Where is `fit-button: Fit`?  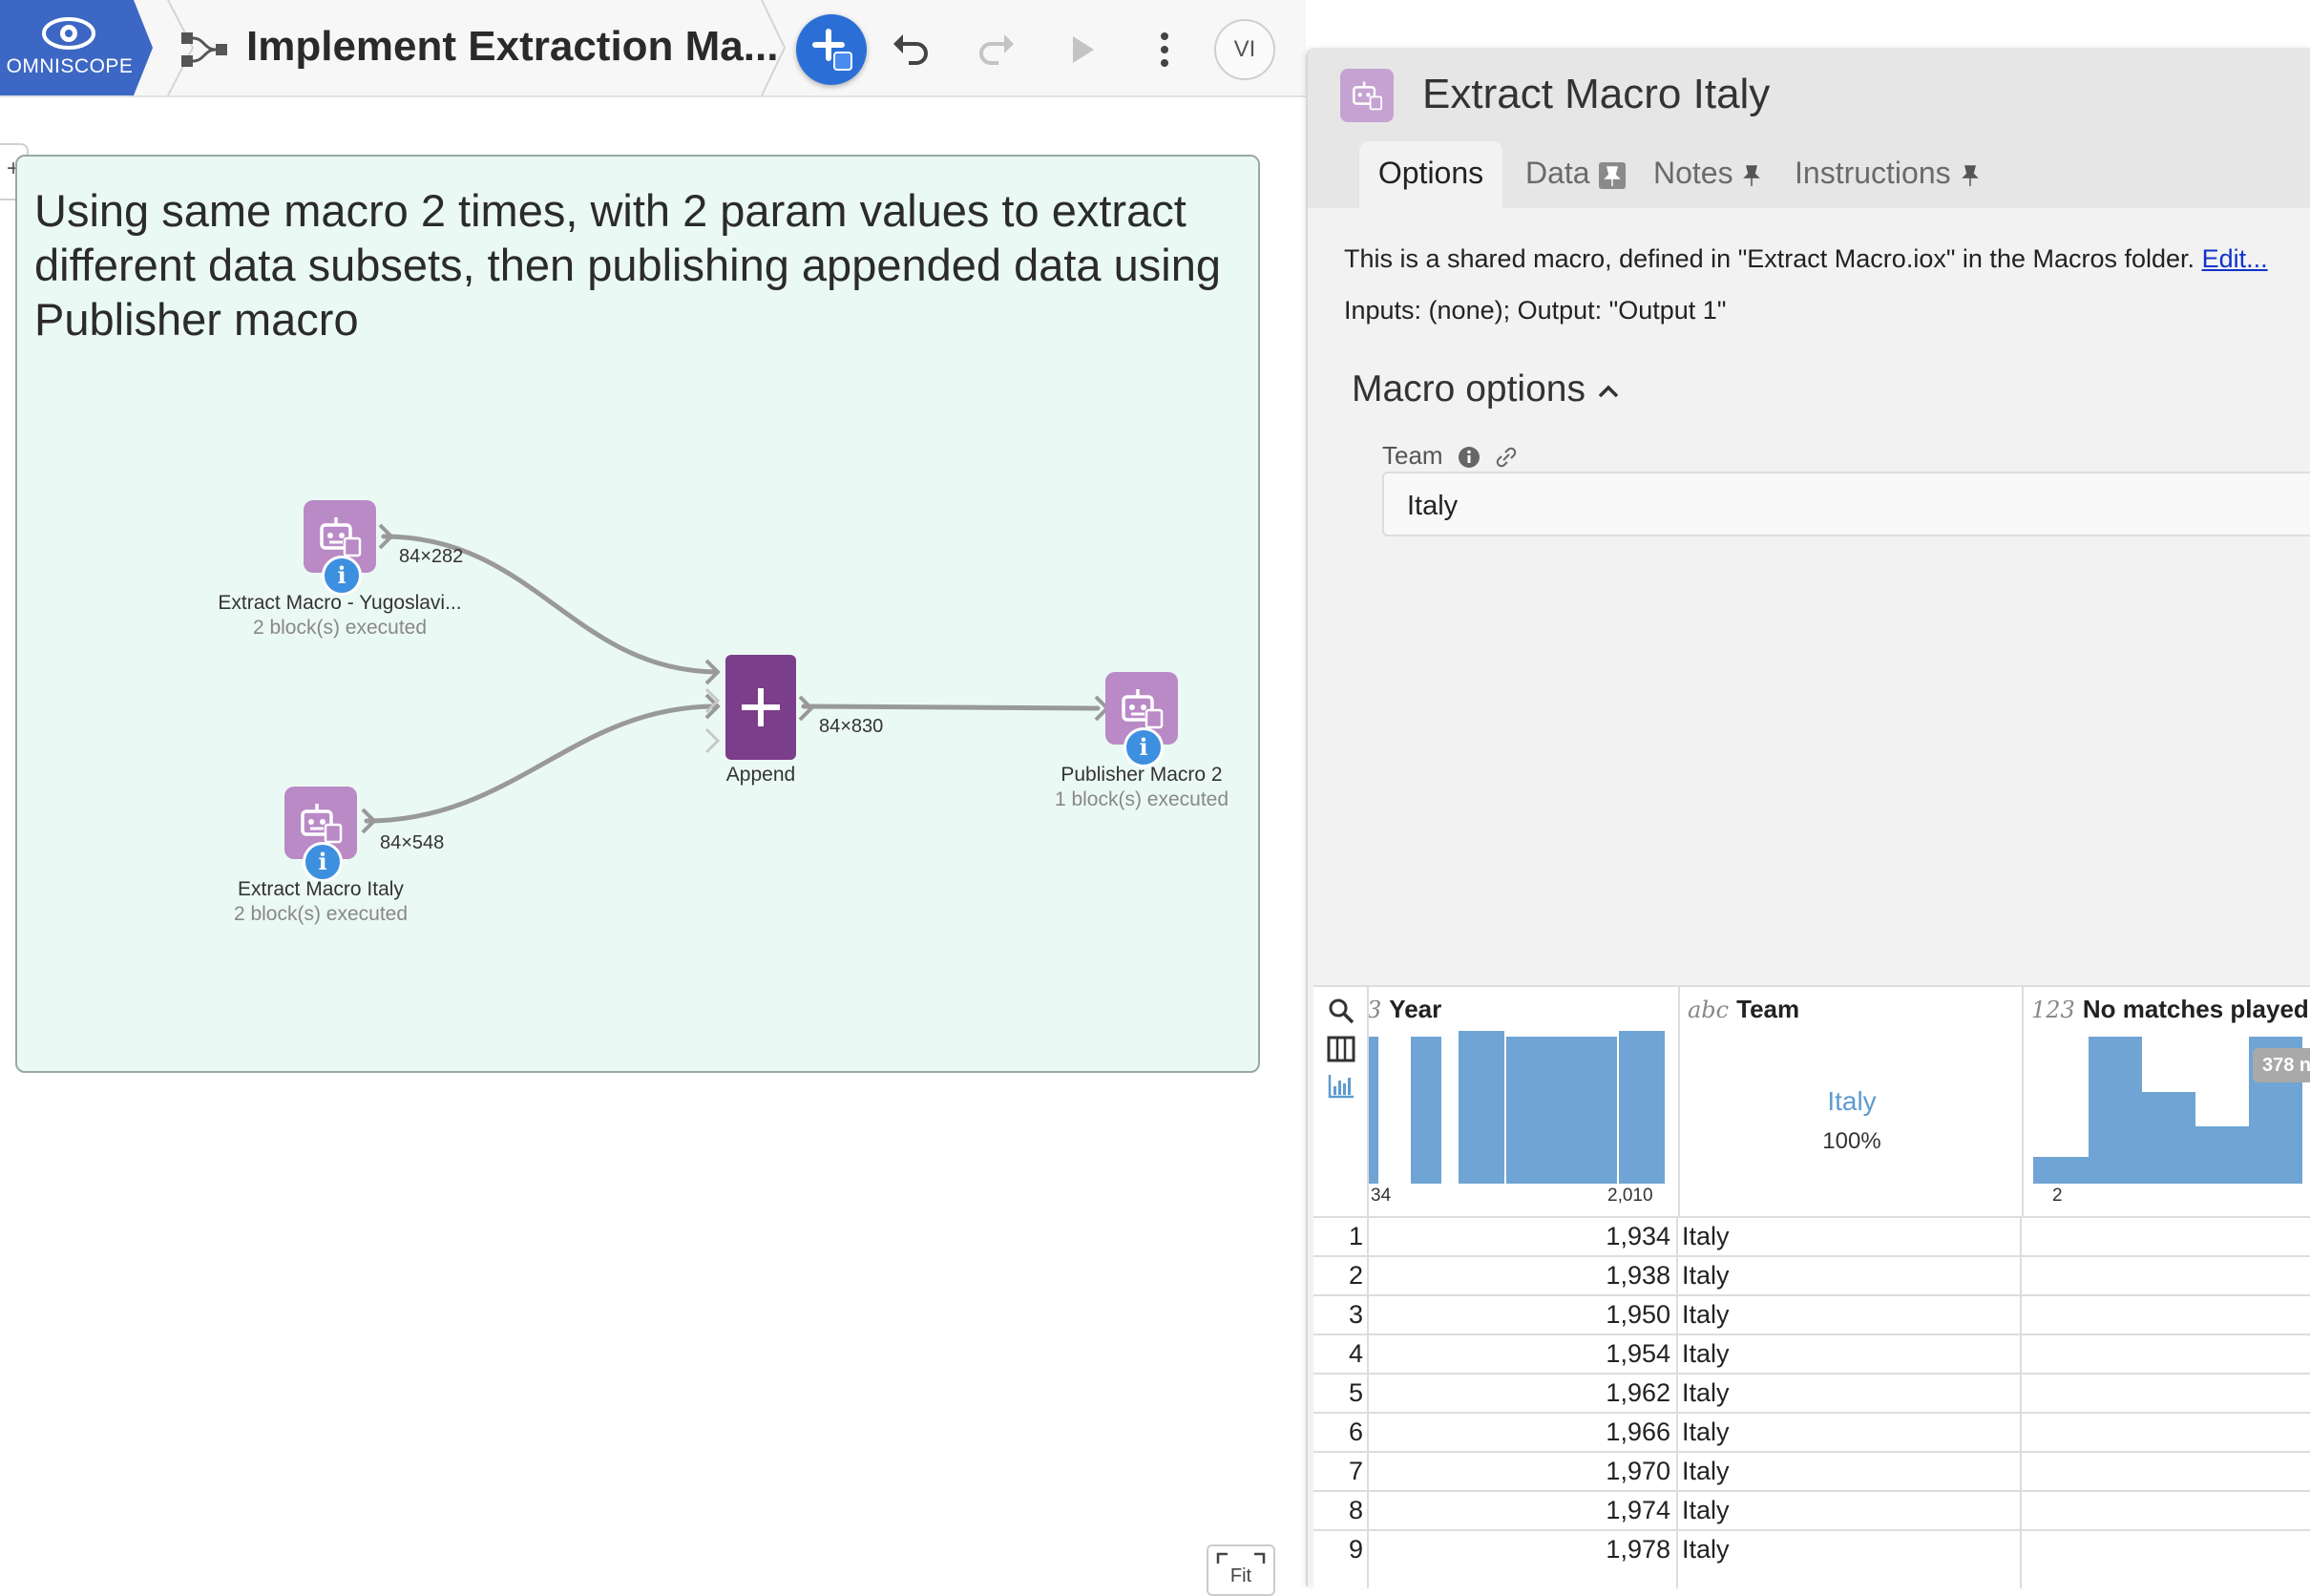 fit-button: Fit is located at coordinates (1241, 1570).